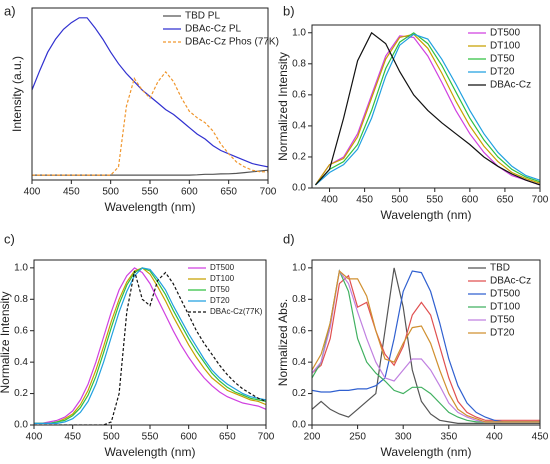  I want to click on plot-frame, so click(426, 106).